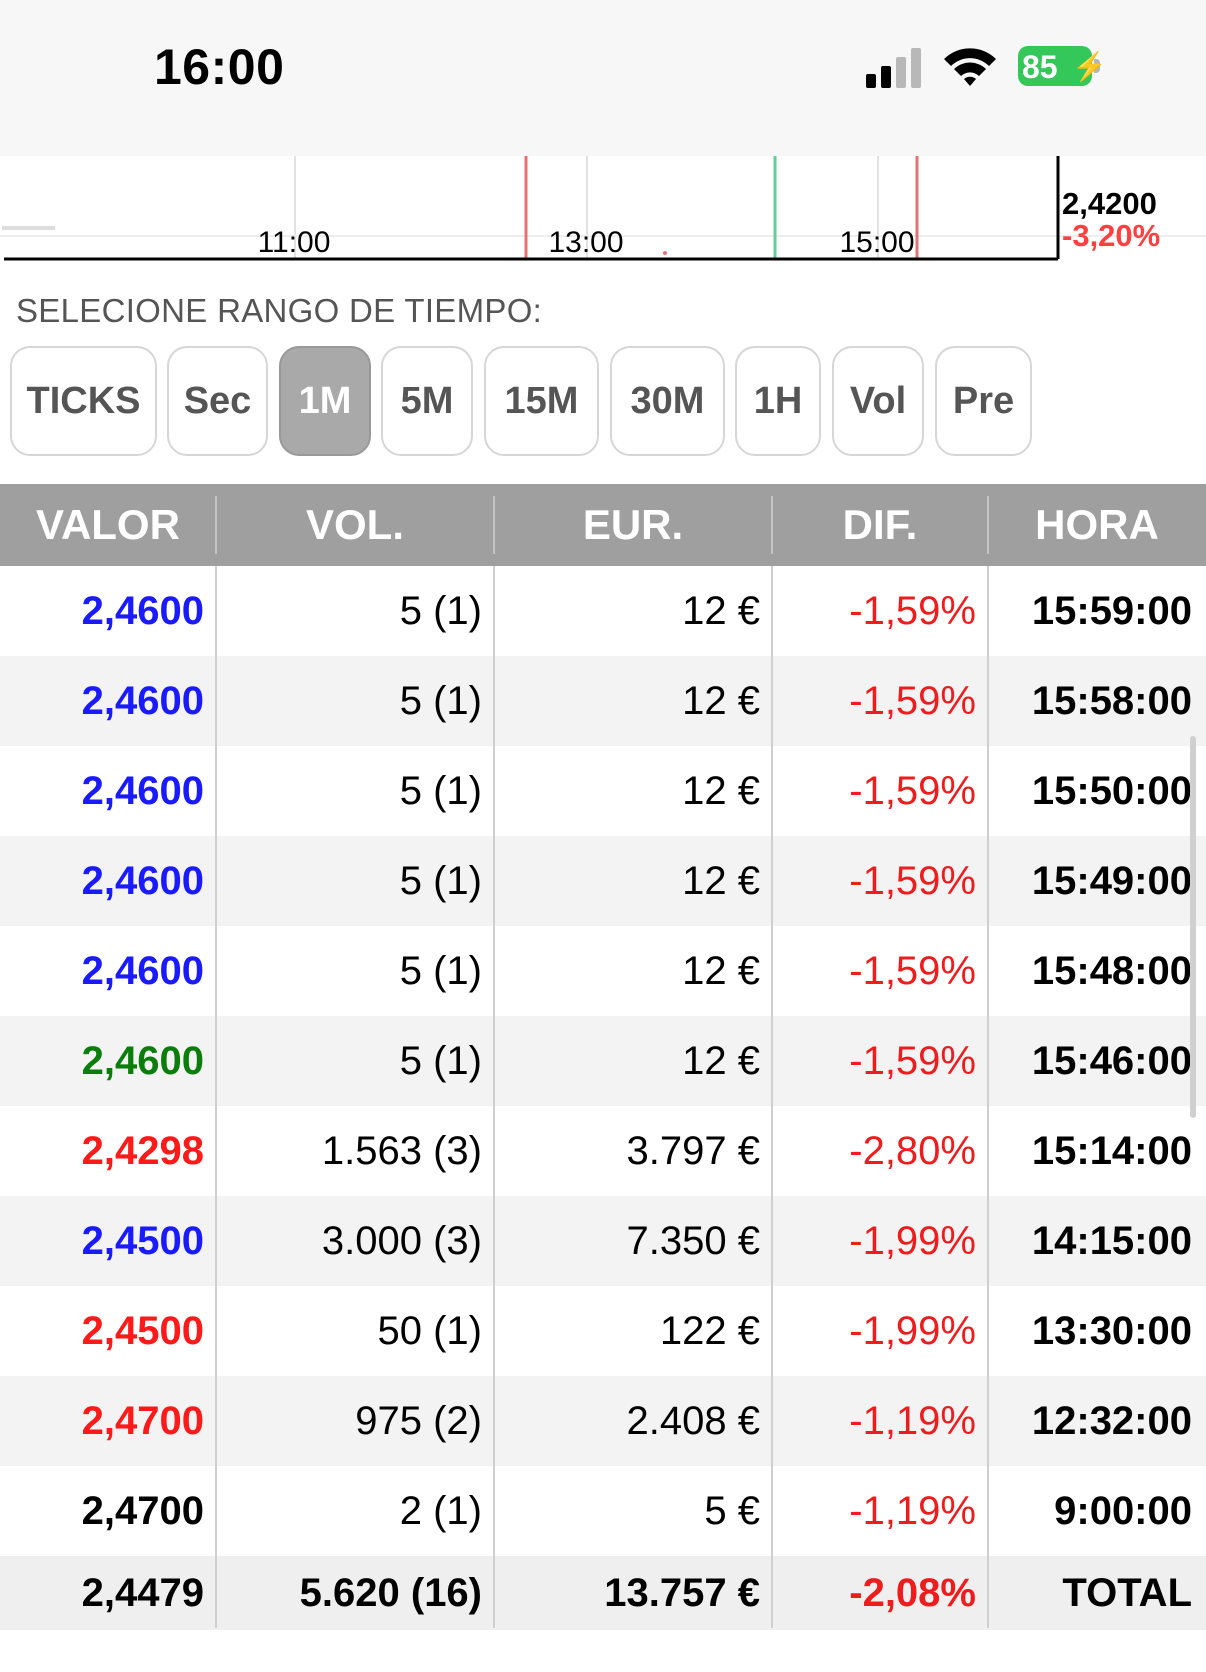 Image resolution: width=1206 pixels, height=1672 pixels. What do you see at coordinates (603, 1421) in the screenshot?
I see `table-row: 2,4700 975 (2) 2.408 € -1,19% 12:32:00` at bounding box center [603, 1421].